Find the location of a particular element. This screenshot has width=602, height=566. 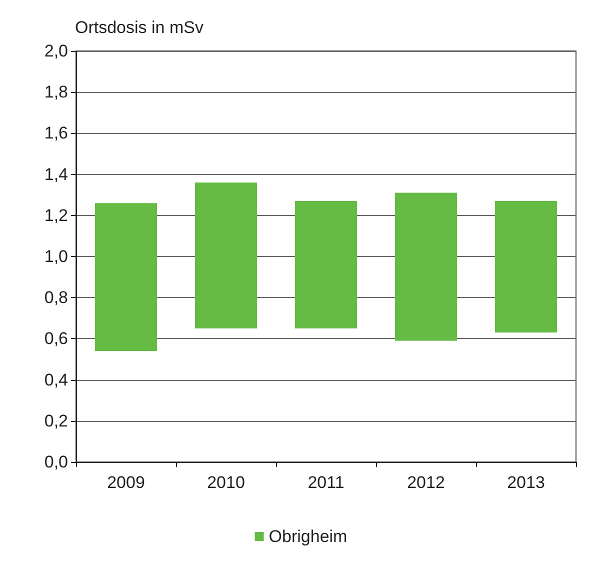

y-tick-label: 1,0 is located at coordinates (56, 256).